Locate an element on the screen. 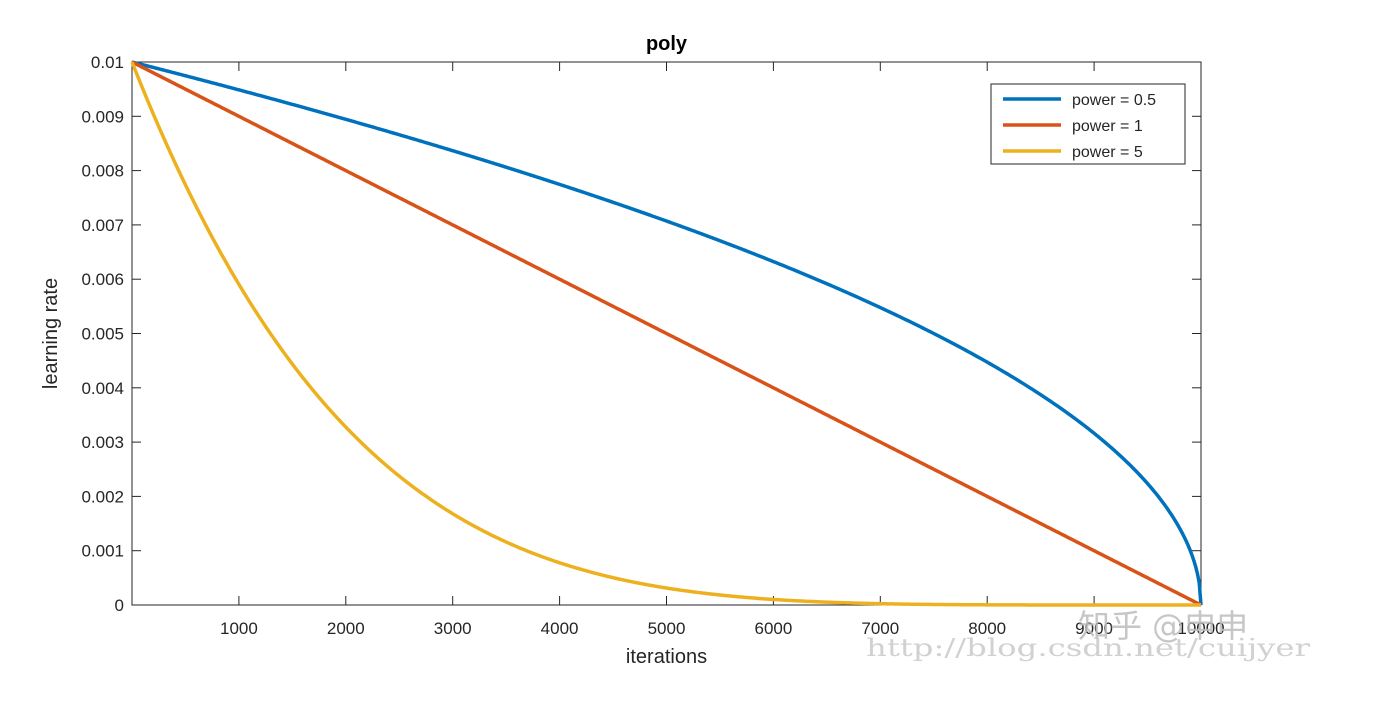 This screenshot has height=726, width=1376. x-tick-label: 2000 is located at coordinates (346, 628).